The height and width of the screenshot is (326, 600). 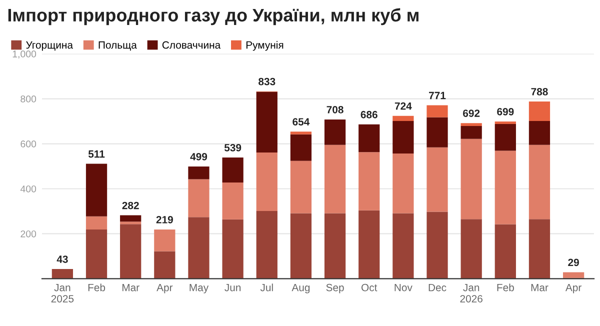 What do you see at coordinates (130, 206) in the screenshot?
I see `total-label: 282` at bounding box center [130, 206].